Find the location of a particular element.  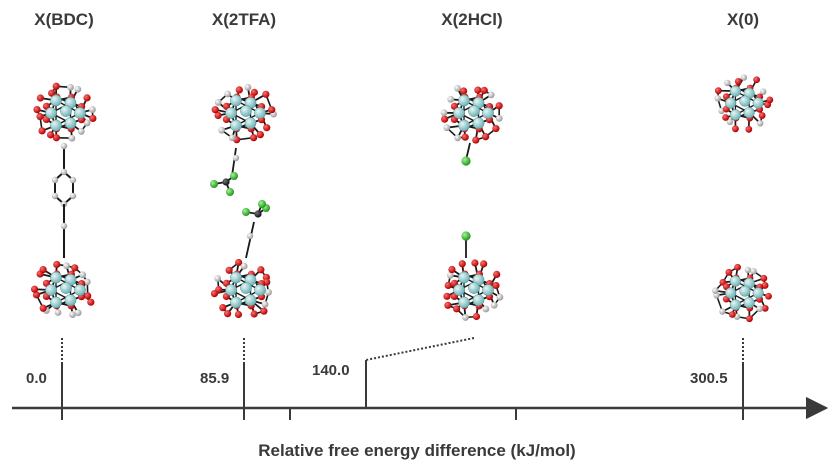

linker-structures is located at coordinates (261, 200).